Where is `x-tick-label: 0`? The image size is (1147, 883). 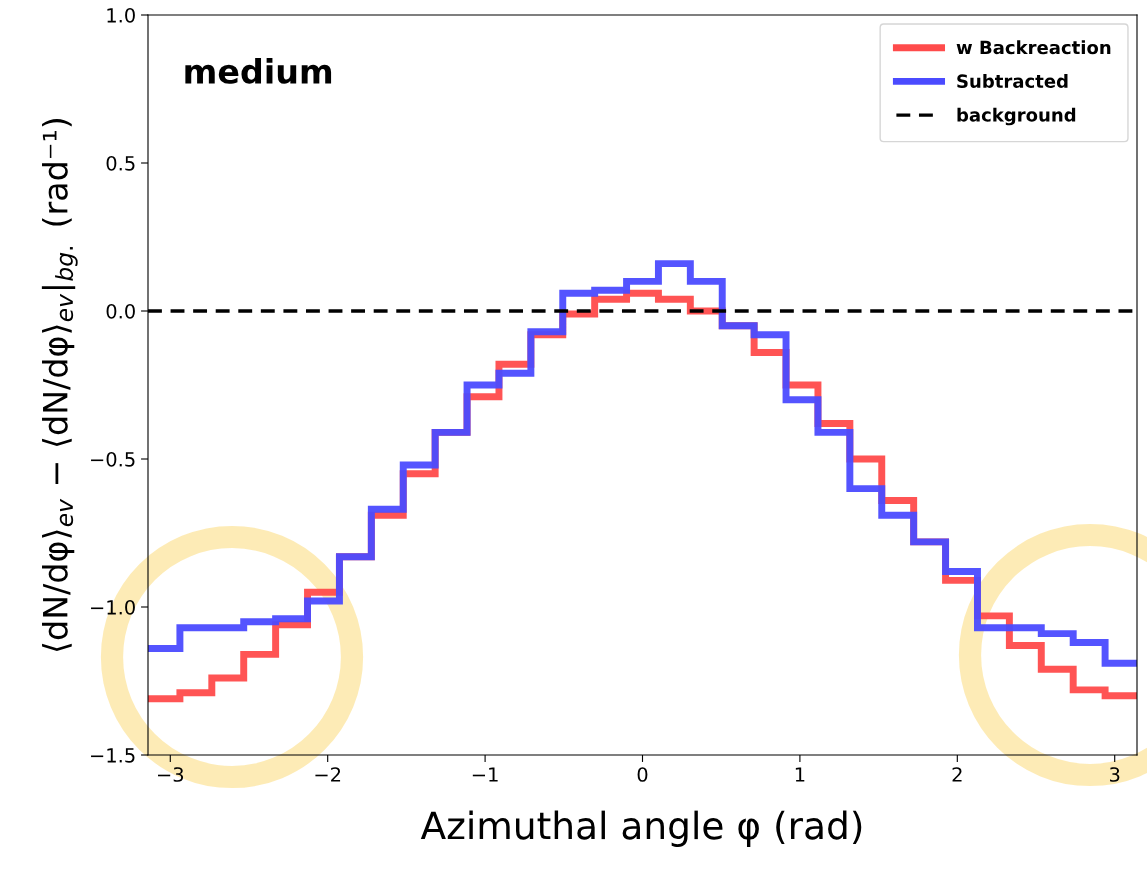
x-tick-label: 0 is located at coordinates (642, 774).